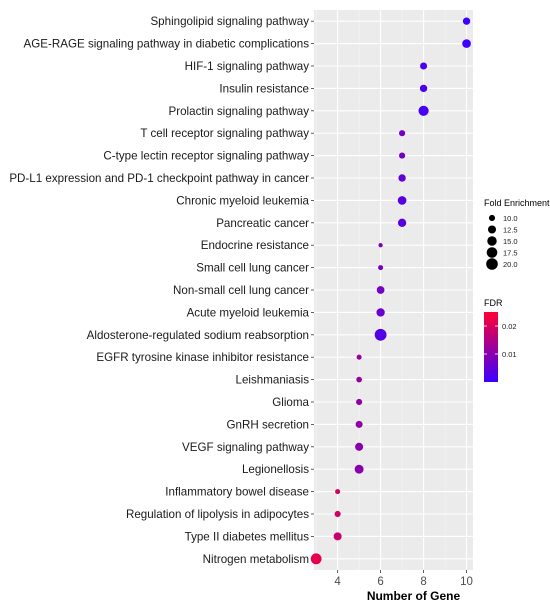 The width and height of the screenshot is (550, 606). I want to click on color-legend-label: 0.02, so click(509, 326).